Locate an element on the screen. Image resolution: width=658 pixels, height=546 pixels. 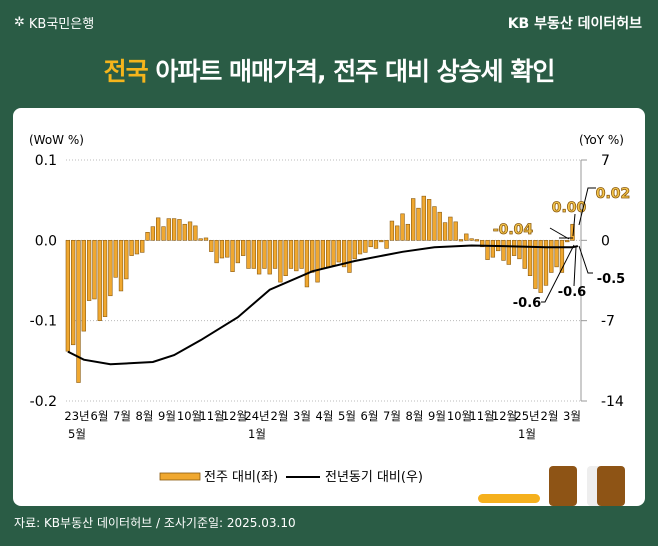
legend-yoy-label: 전년동기 대비(우) is located at coordinates (374, 477).